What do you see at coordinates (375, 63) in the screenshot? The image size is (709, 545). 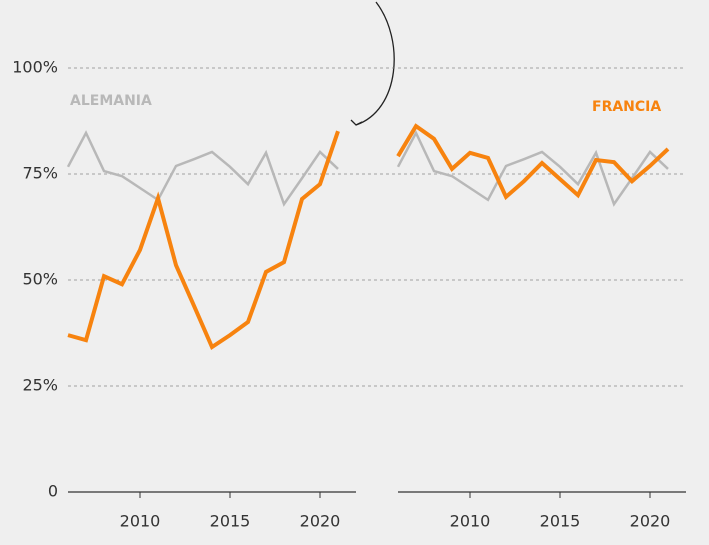 I see `annotation-arrow` at bounding box center [375, 63].